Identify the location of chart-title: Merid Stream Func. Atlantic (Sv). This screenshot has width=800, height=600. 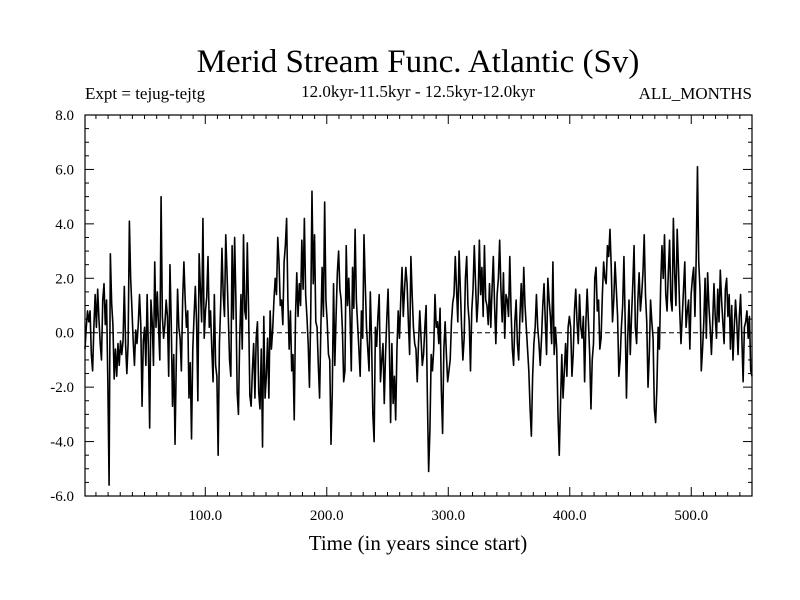
(418, 62).